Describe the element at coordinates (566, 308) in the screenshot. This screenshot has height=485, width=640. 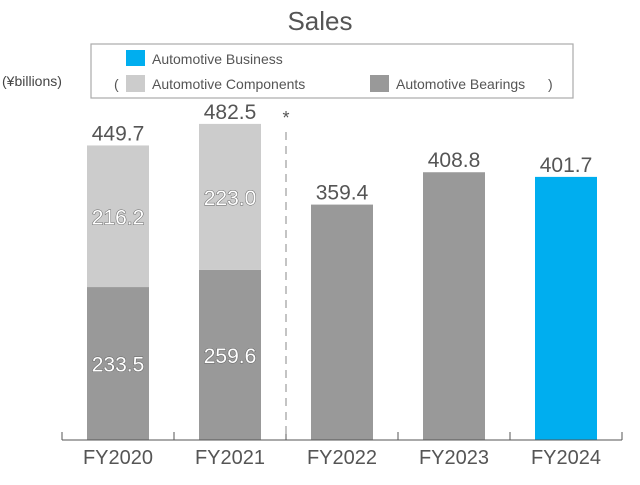
I see `bar-automotive-business-FY2024` at that location.